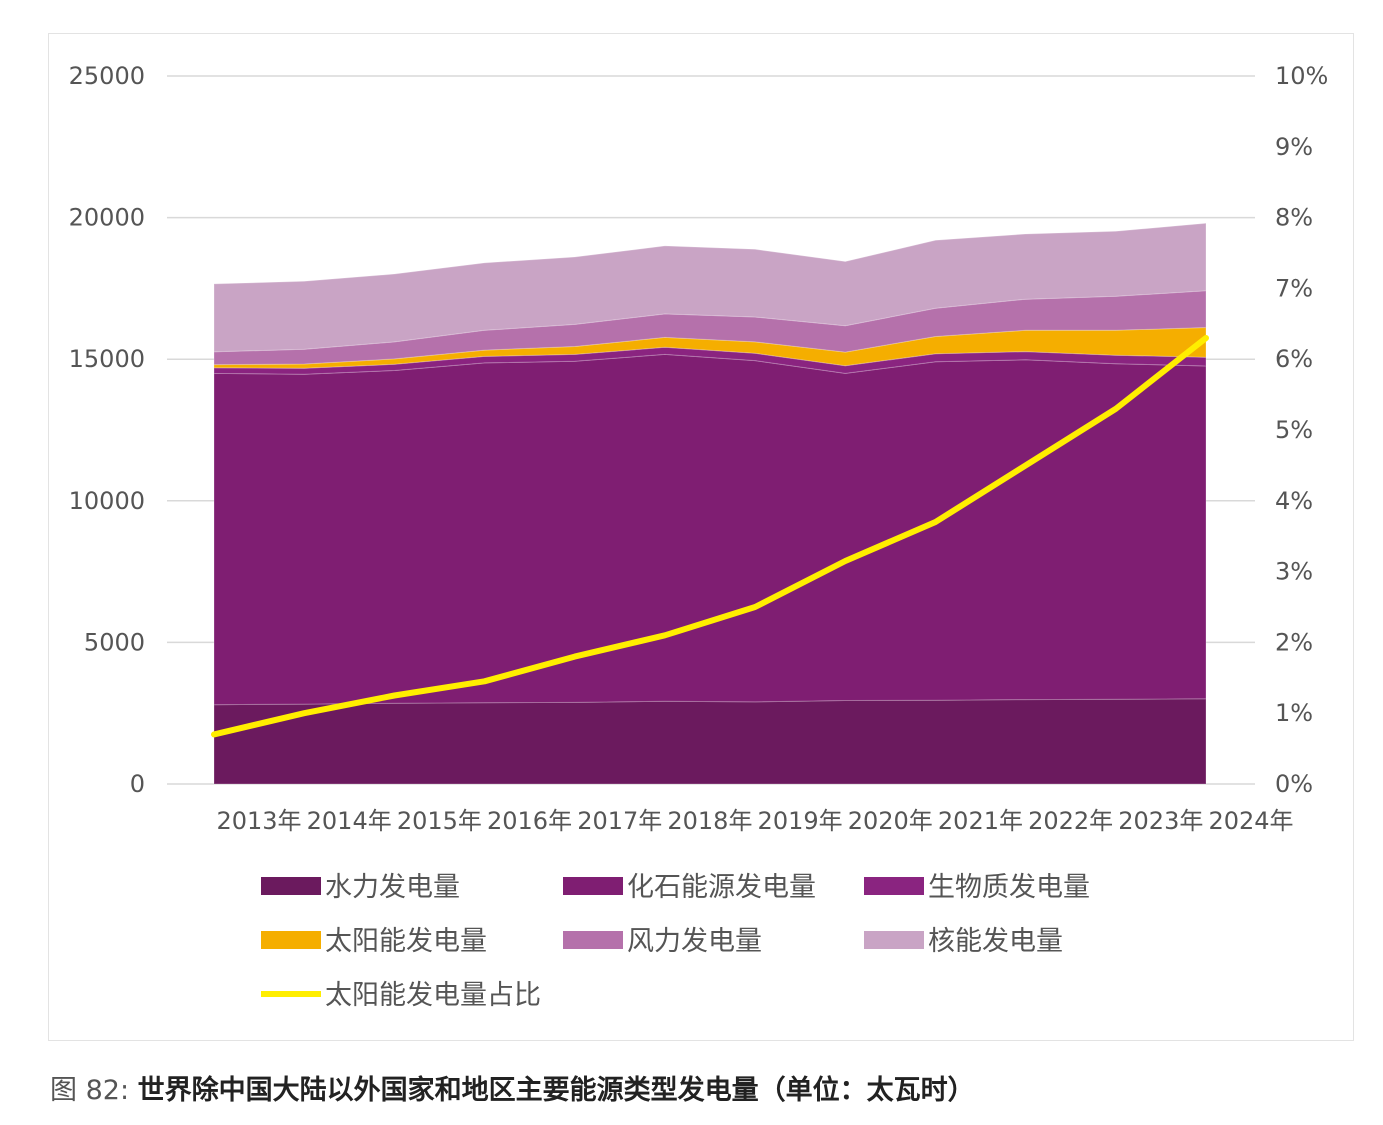  I want to click on y-left-tick-label: 15000, so click(107, 359).